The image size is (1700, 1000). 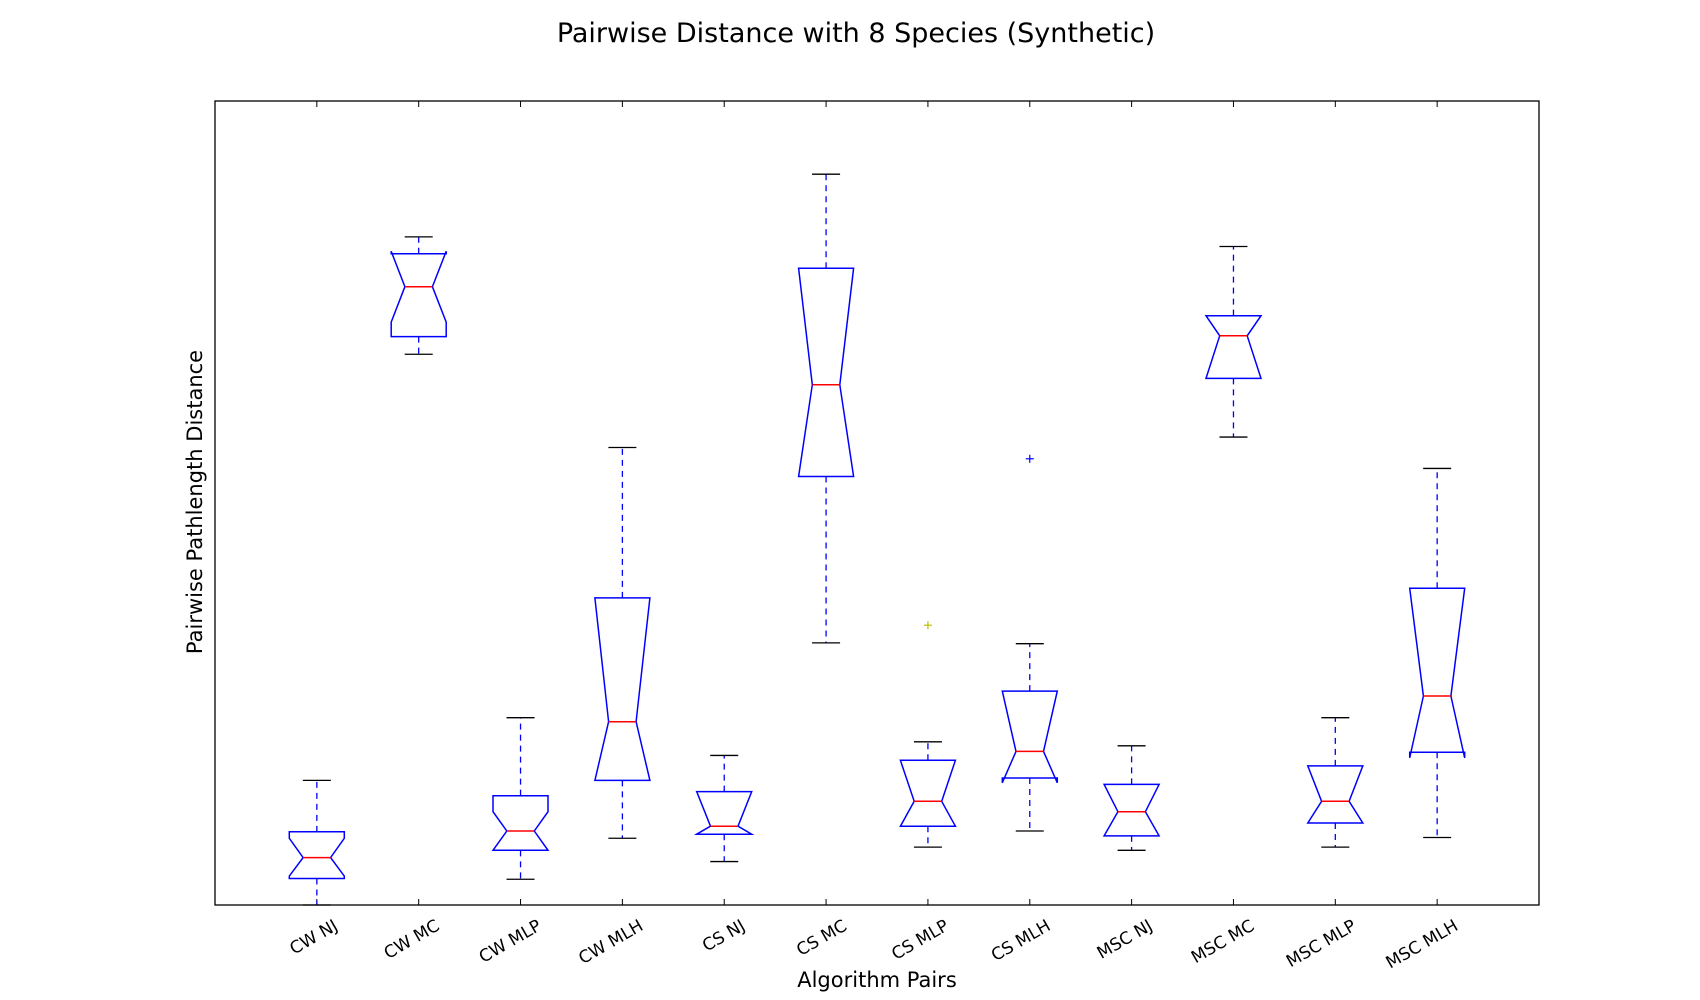 What do you see at coordinates (877, 980) in the screenshot?
I see `x-axis-label: Algorithm Pairs` at bounding box center [877, 980].